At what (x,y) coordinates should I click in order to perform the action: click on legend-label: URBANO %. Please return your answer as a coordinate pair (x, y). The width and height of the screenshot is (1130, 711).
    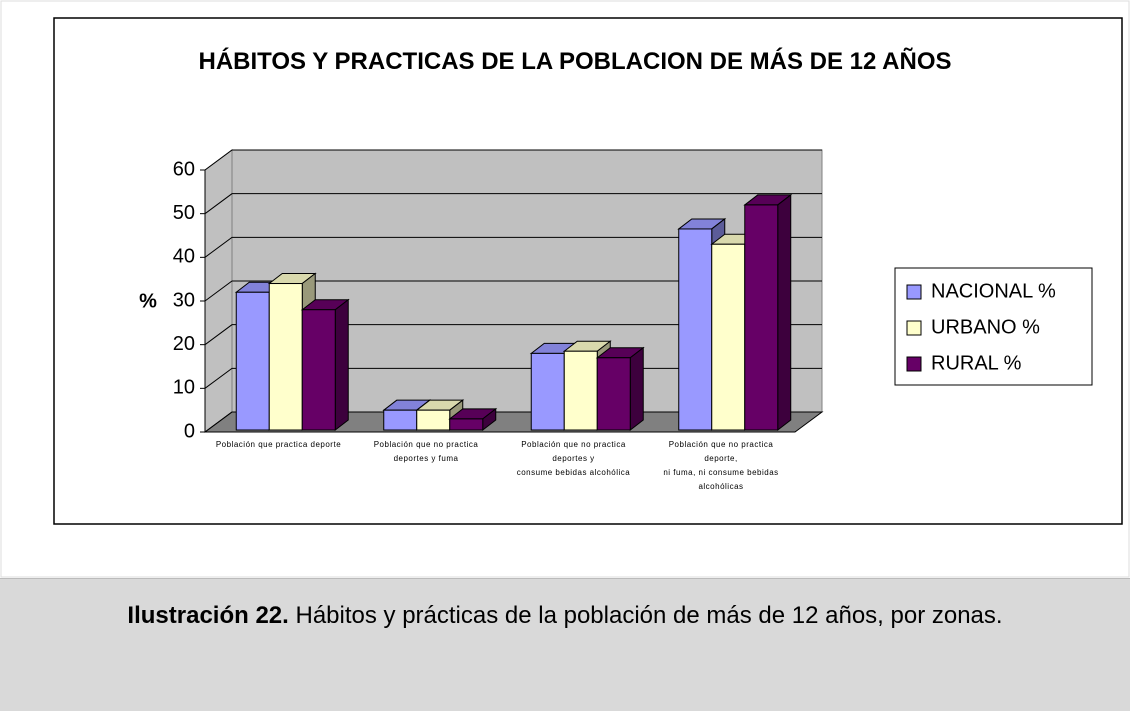
    Looking at the image, I should click on (985, 327).